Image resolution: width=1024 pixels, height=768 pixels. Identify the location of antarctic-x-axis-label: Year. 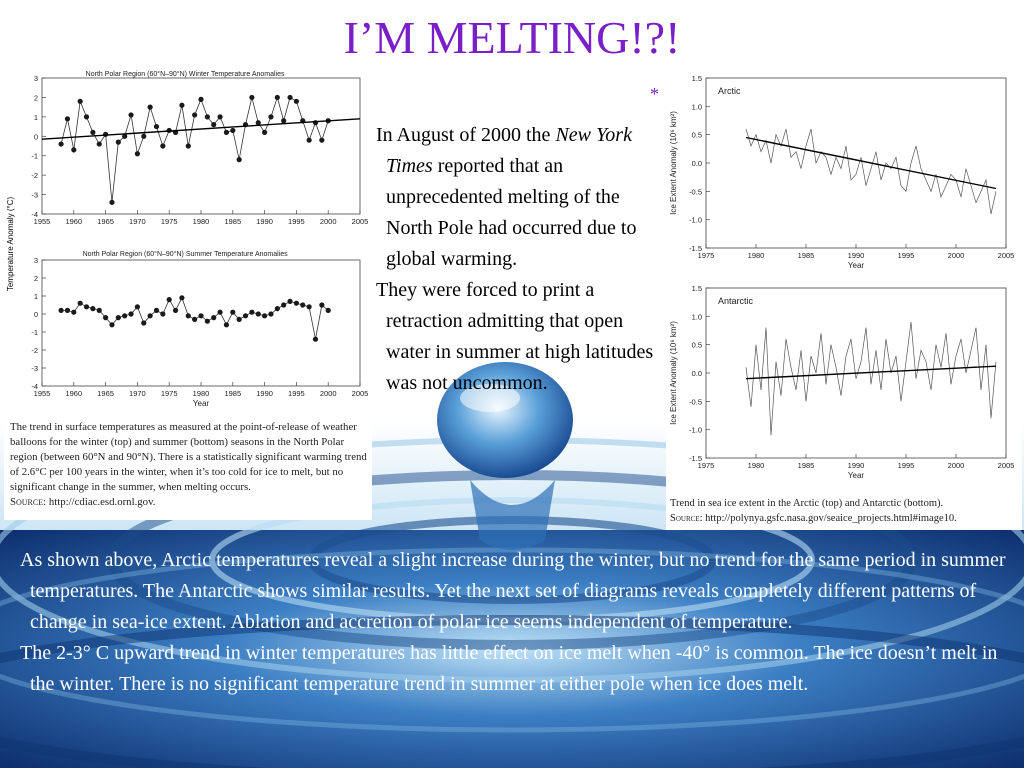
(856, 475).